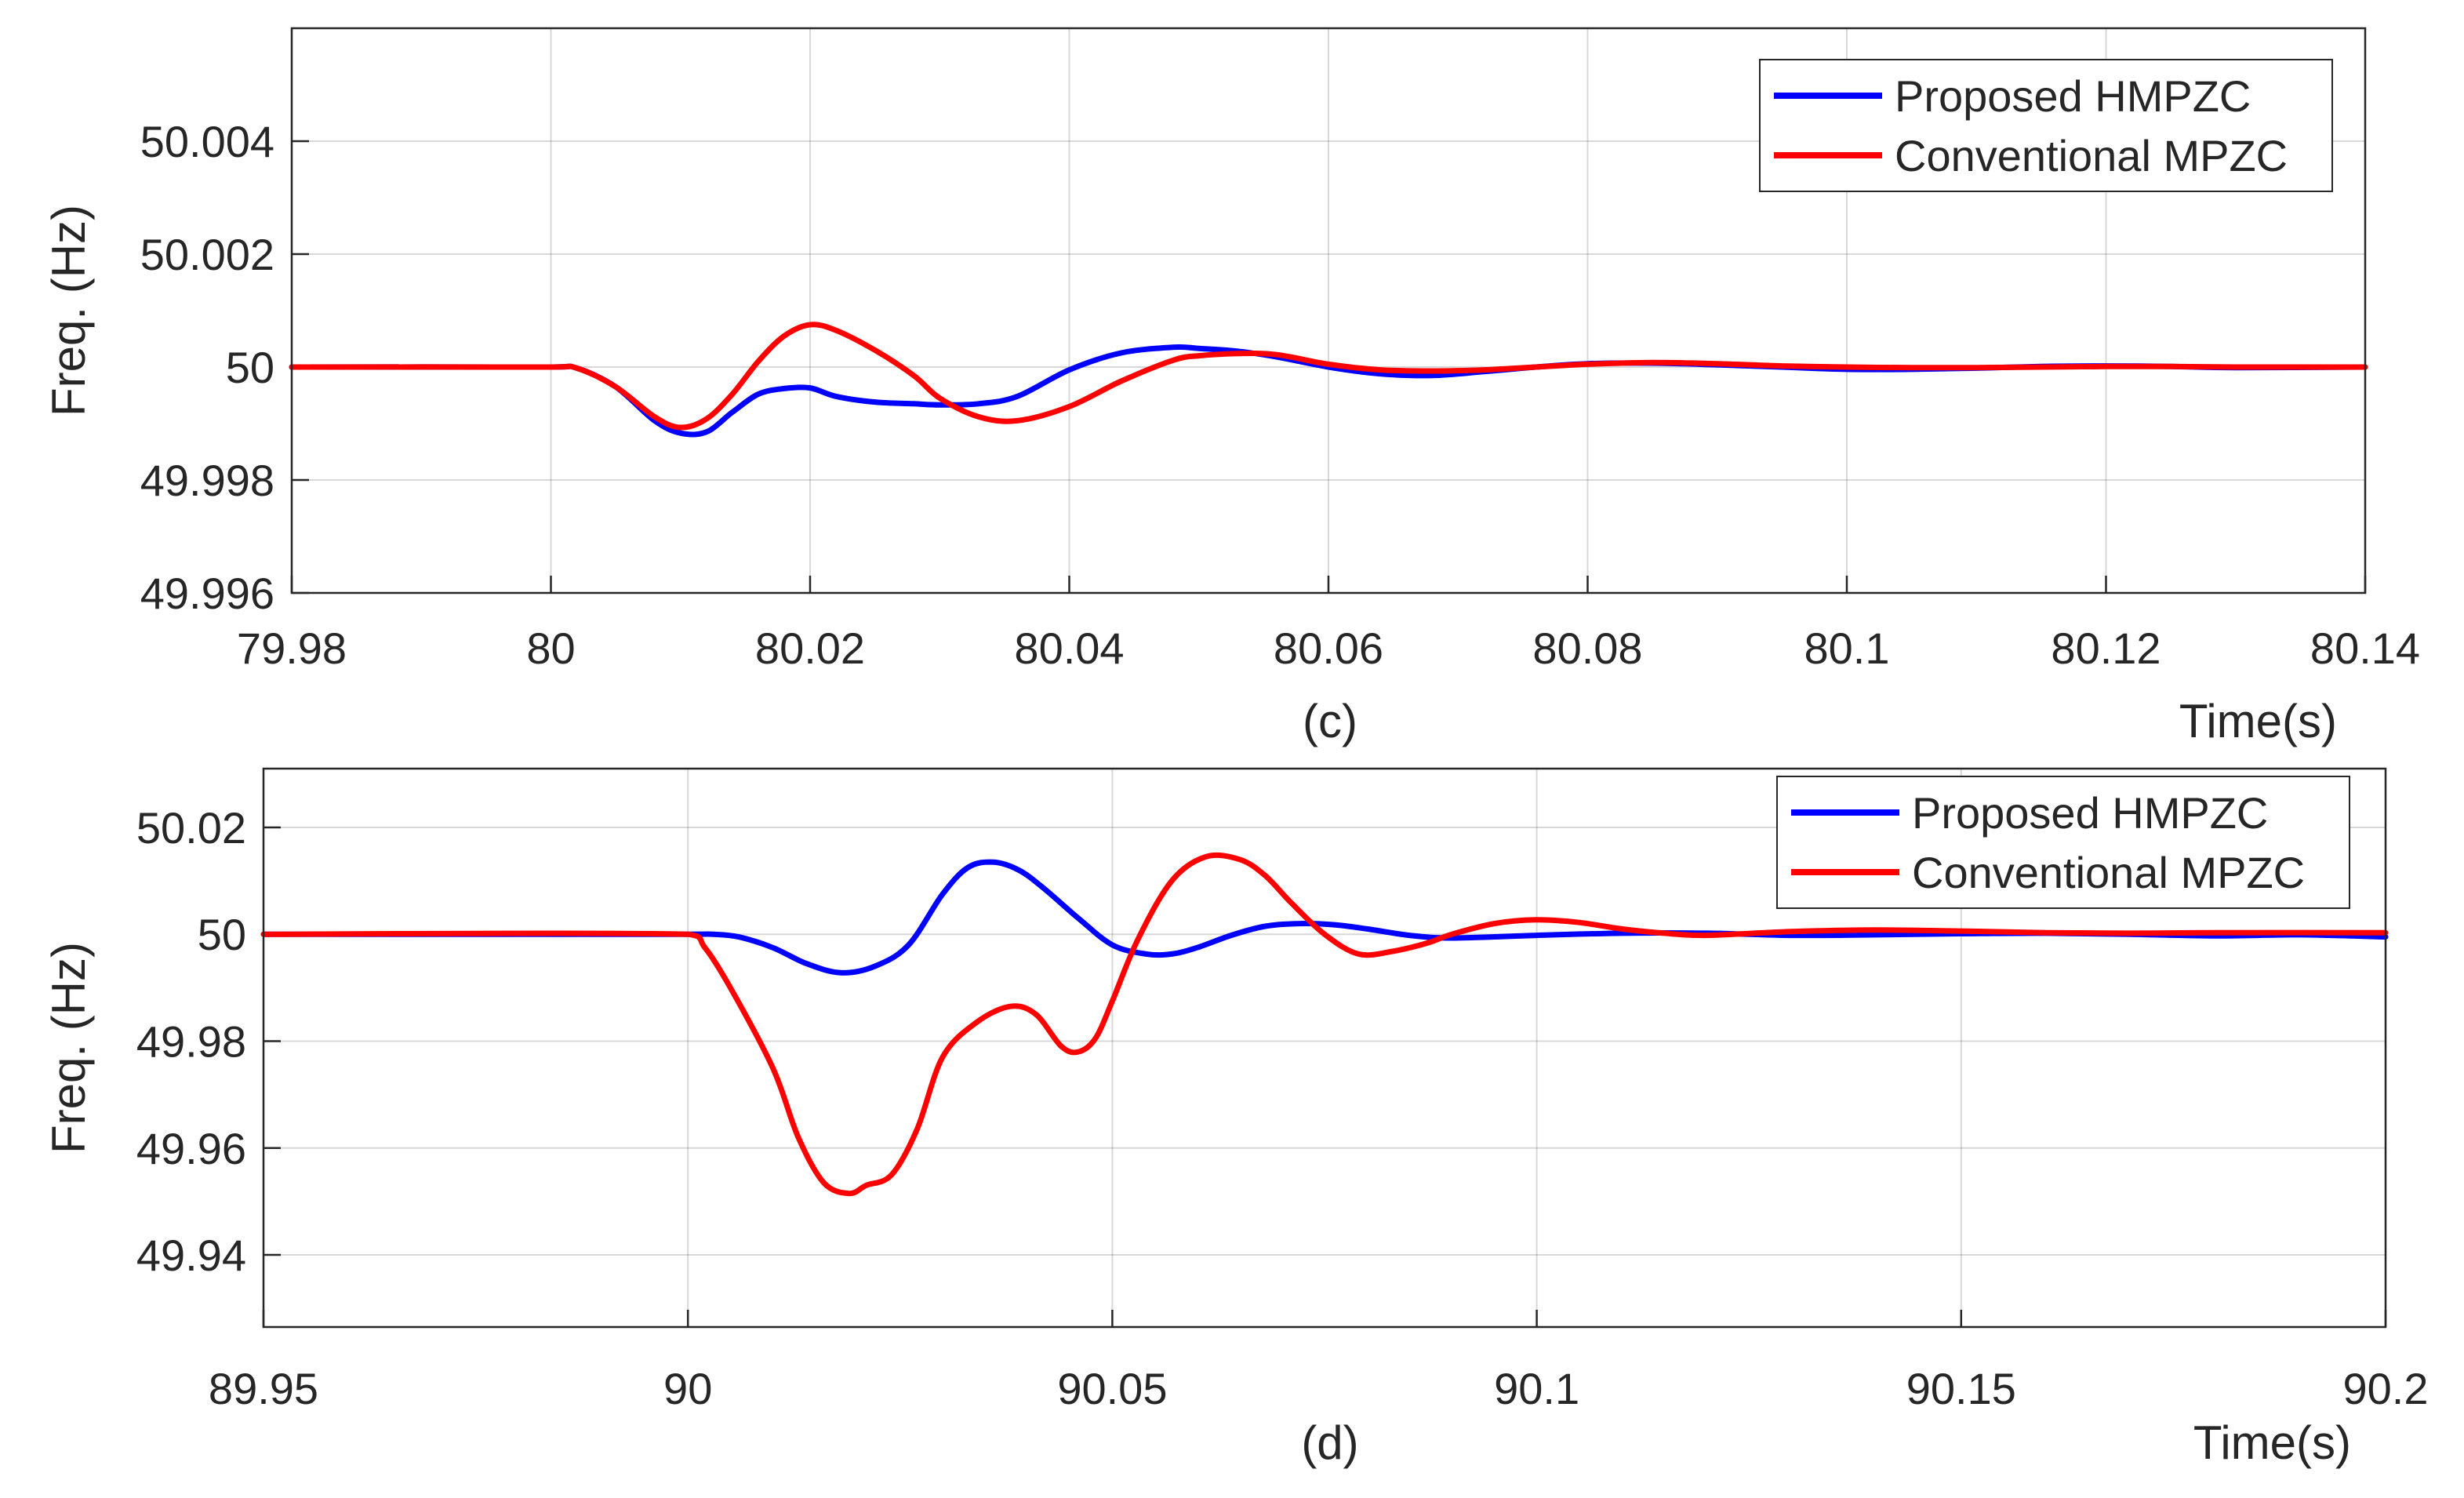 The width and height of the screenshot is (2464, 1498). Describe the element at coordinates (810, 648) in the screenshot. I see `x-tick-label: 80.02` at that location.